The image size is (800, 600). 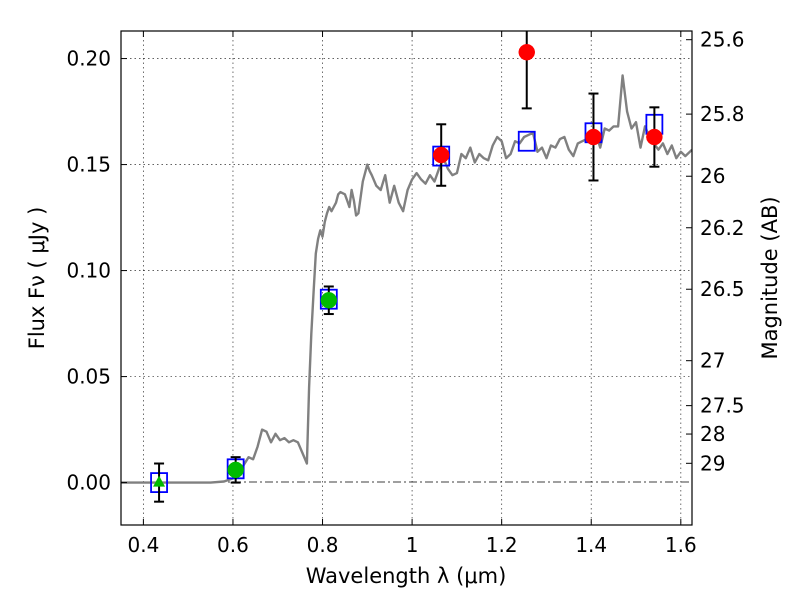 I want to click on magnitude-tick-label: 29, so click(x=712, y=463).